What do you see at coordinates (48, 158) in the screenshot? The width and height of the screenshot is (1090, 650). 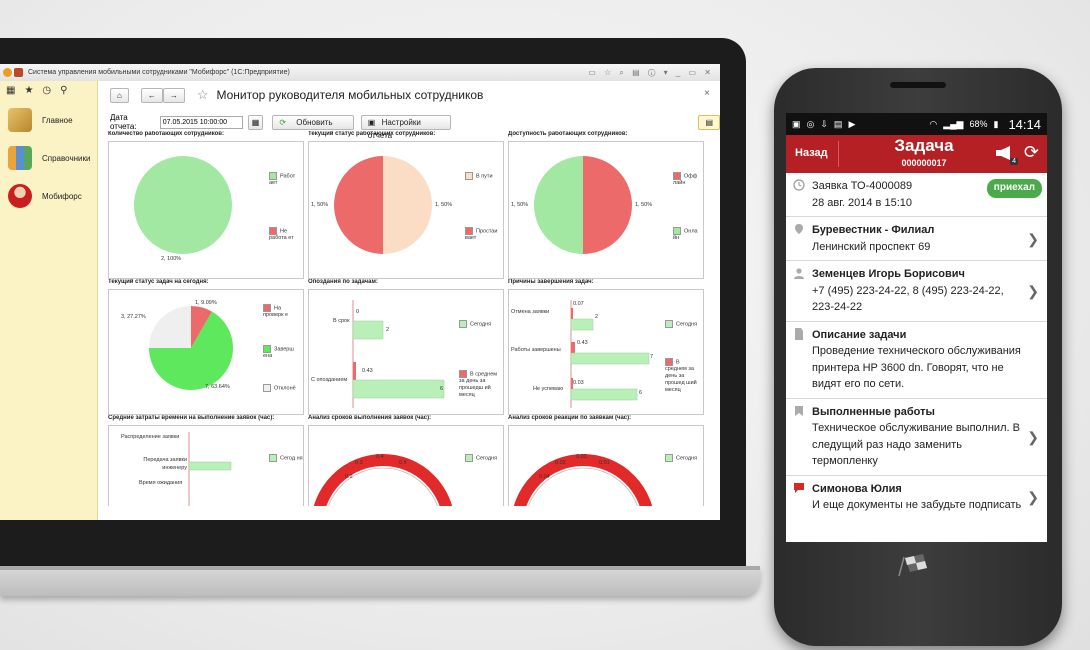 I see `sidebar-item-catalogs: Справочники` at bounding box center [48, 158].